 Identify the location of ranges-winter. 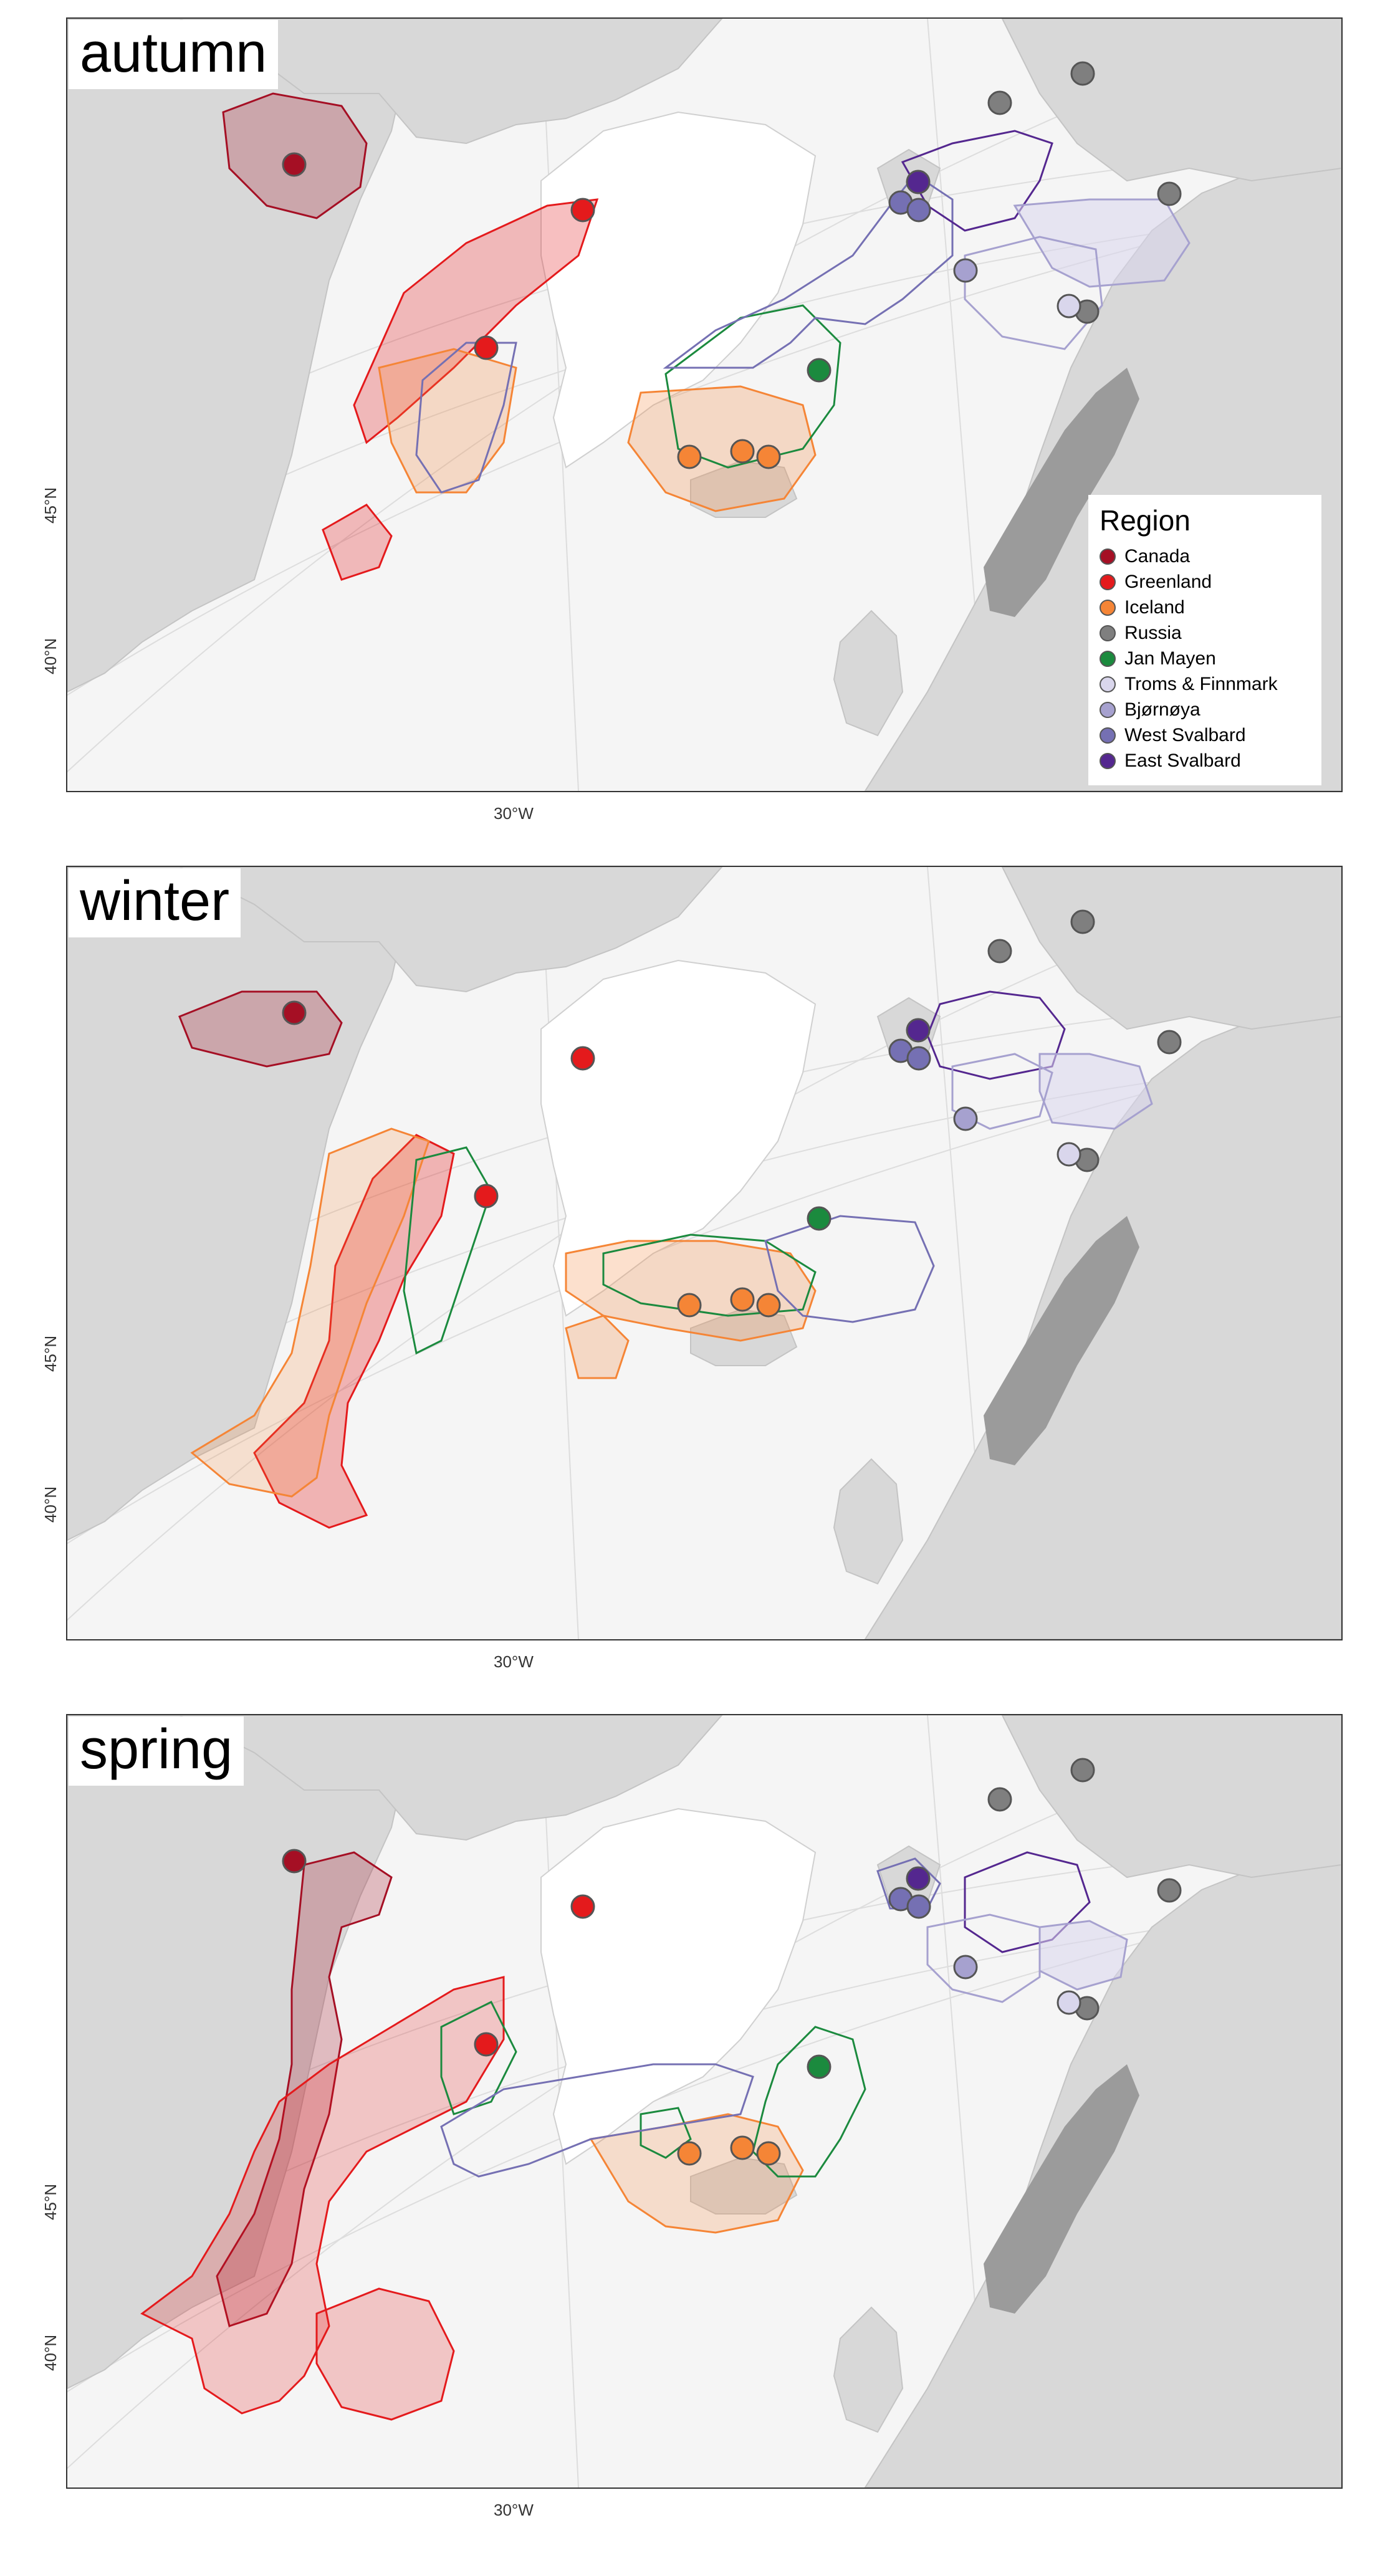
(665, 1259).